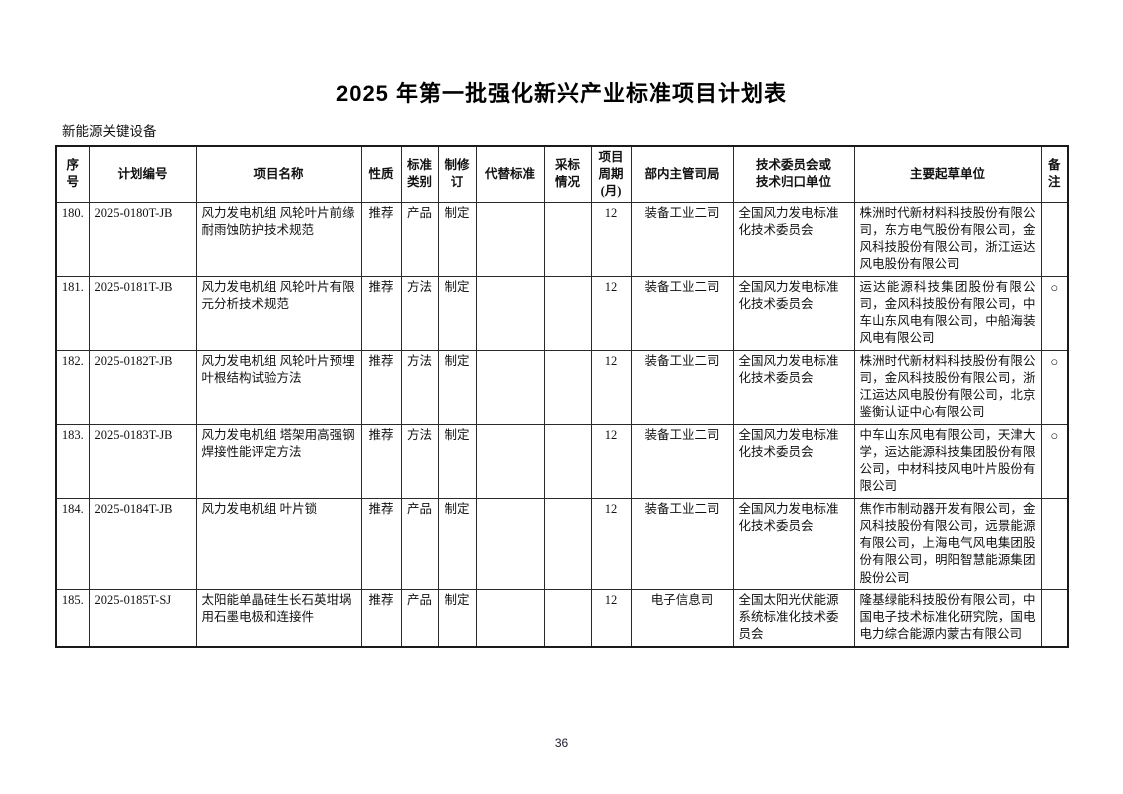 The height and width of the screenshot is (794, 1123). What do you see at coordinates (142, 239) in the screenshot?
I see `cell-plan-no: 2025-0180T-JB` at bounding box center [142, 239].